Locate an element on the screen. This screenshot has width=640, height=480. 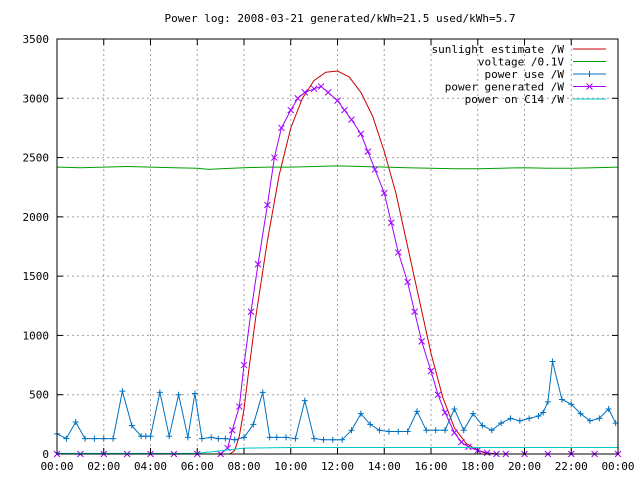
legend-item-2: power use /W is located at coordinates (545, 74).